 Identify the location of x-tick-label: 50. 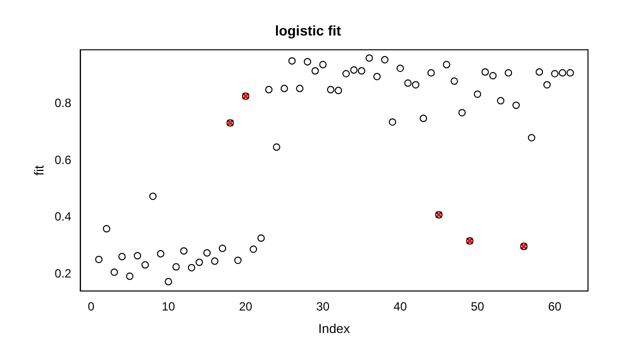
(477, 307).